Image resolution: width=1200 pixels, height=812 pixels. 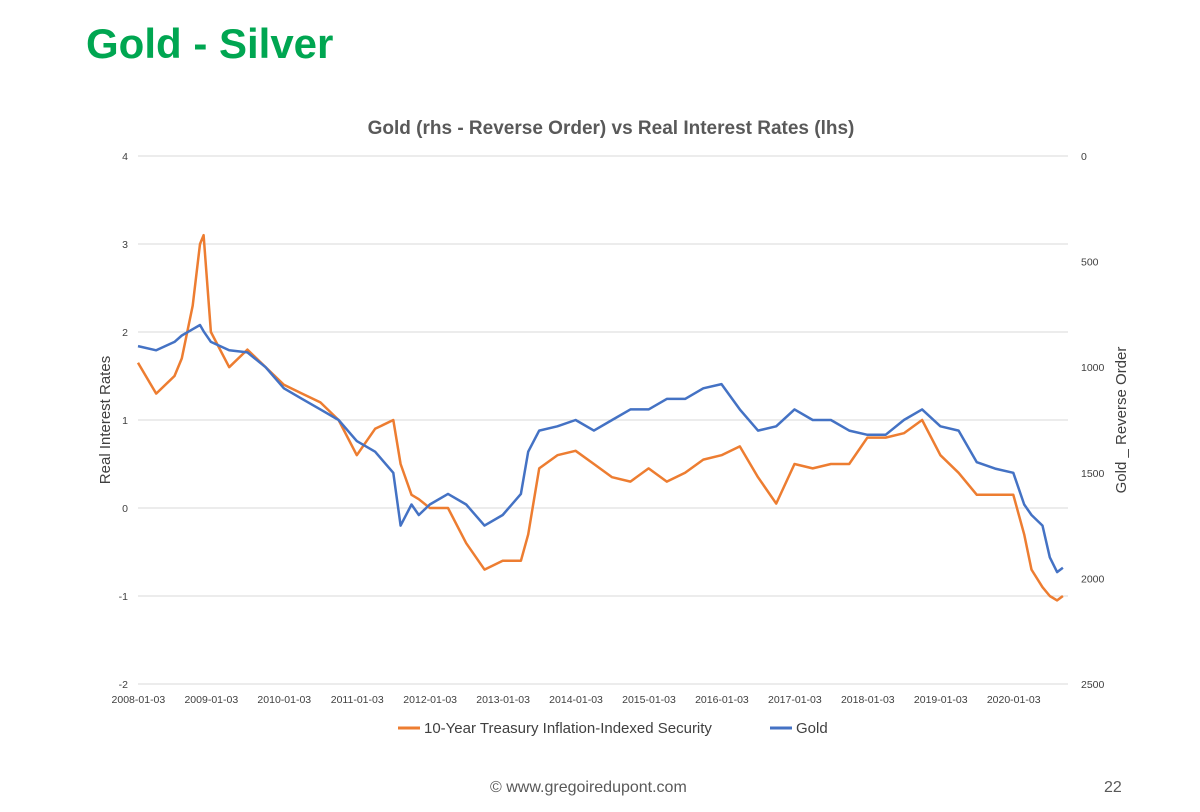 I want to click on slide-title: Gold - Silver, so click(x=210, y=43).